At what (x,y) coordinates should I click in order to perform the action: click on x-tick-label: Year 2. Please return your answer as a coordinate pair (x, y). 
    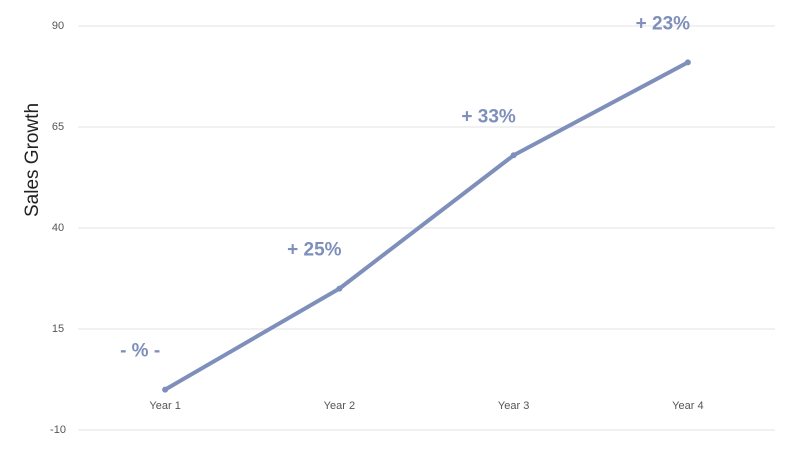
    Looking at the image, I should click on (339, 406).